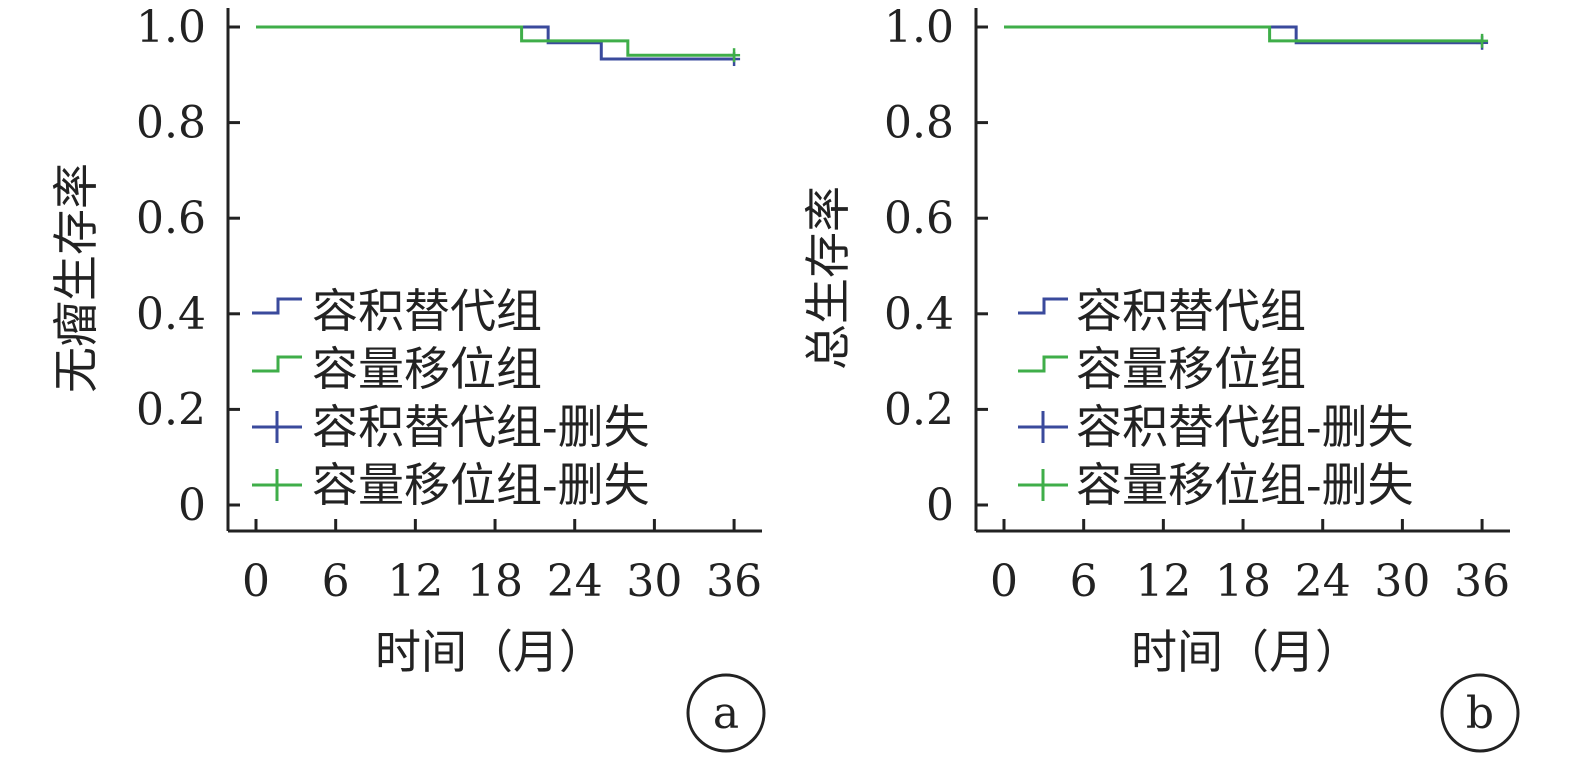 Image resolution: width=1575 pixels, height=765 pixels. I want to click on y-axis-title: 无瘤生存率, so click(76, 278).